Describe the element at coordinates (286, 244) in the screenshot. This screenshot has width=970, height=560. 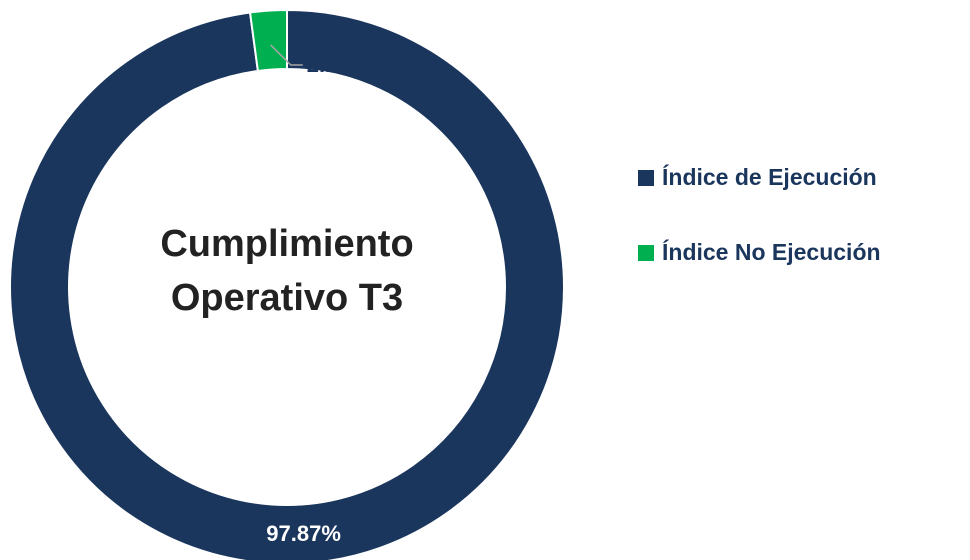
I see `center-text: Cumplimiento` at that location.